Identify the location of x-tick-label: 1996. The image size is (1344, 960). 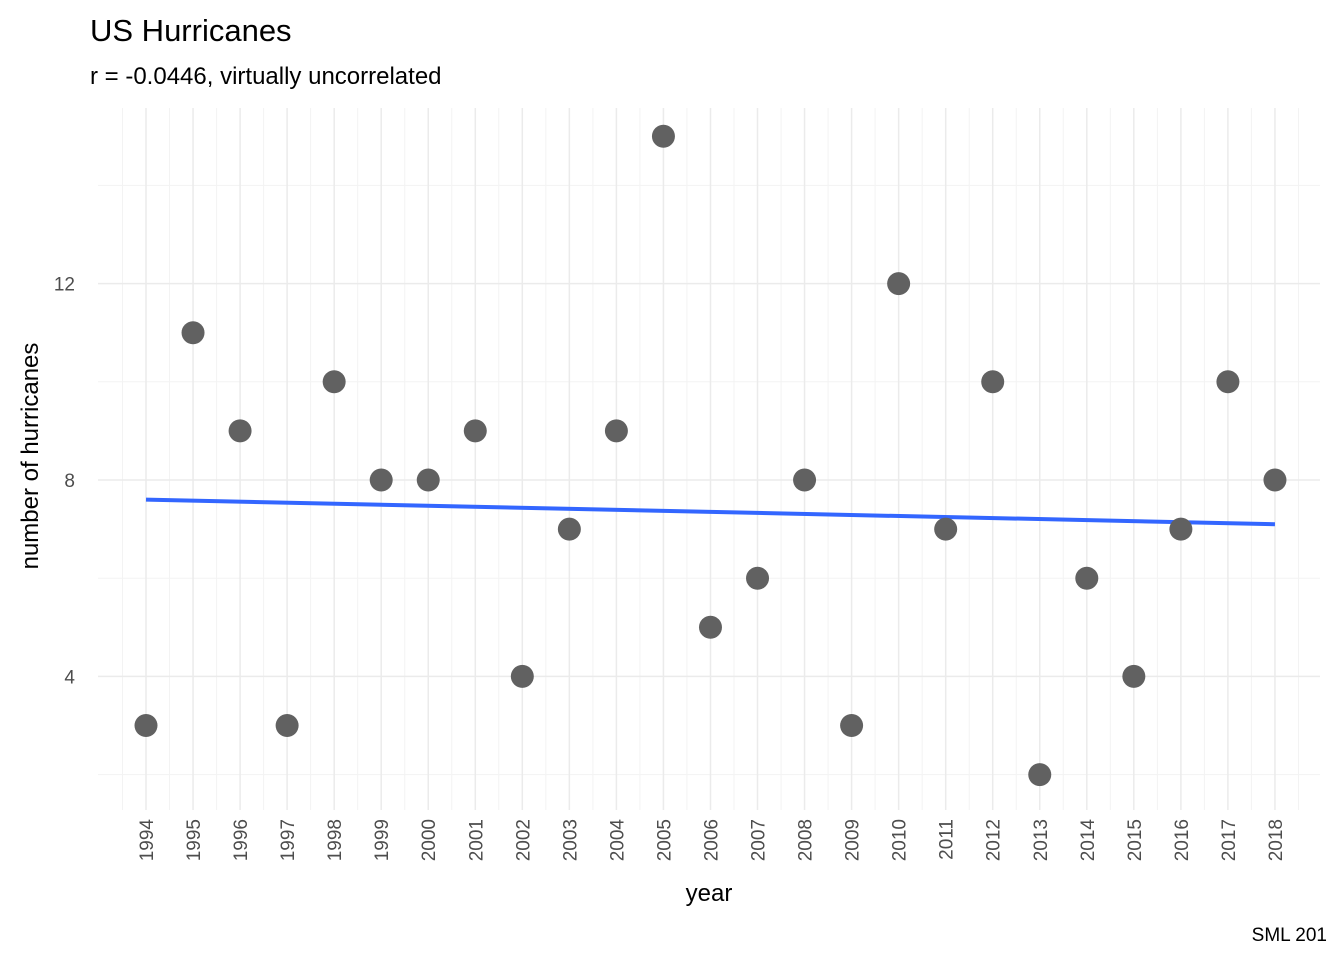
(241, 840).